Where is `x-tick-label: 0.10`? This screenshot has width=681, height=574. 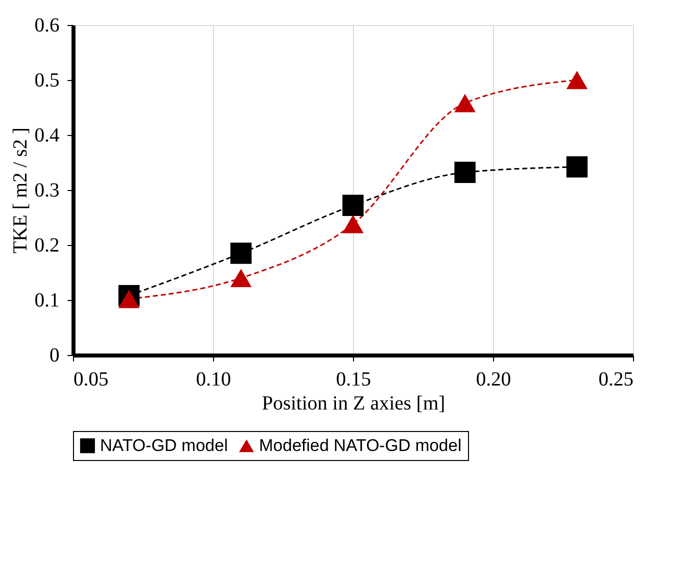 x-tick-label: 0.10 is located at coordinates (213, 379).